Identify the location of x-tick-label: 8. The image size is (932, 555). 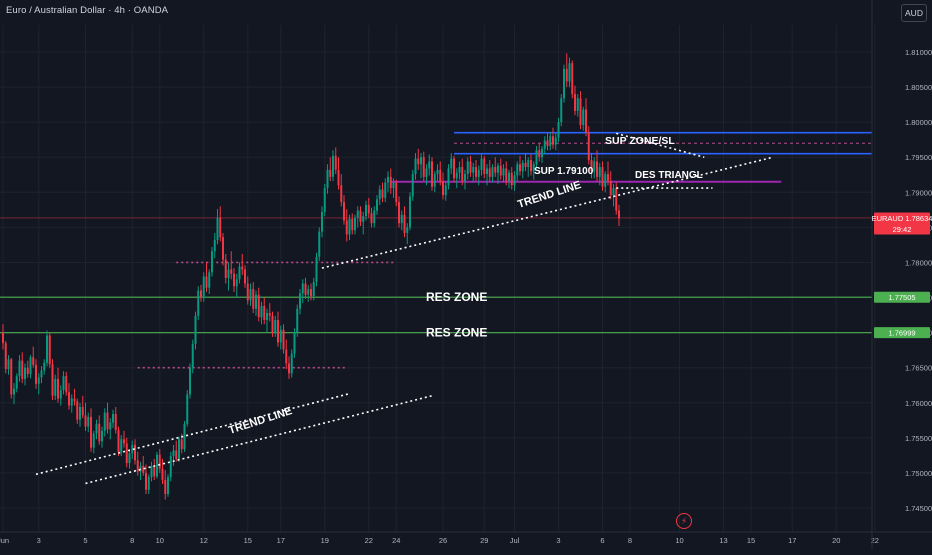
(132, 540).